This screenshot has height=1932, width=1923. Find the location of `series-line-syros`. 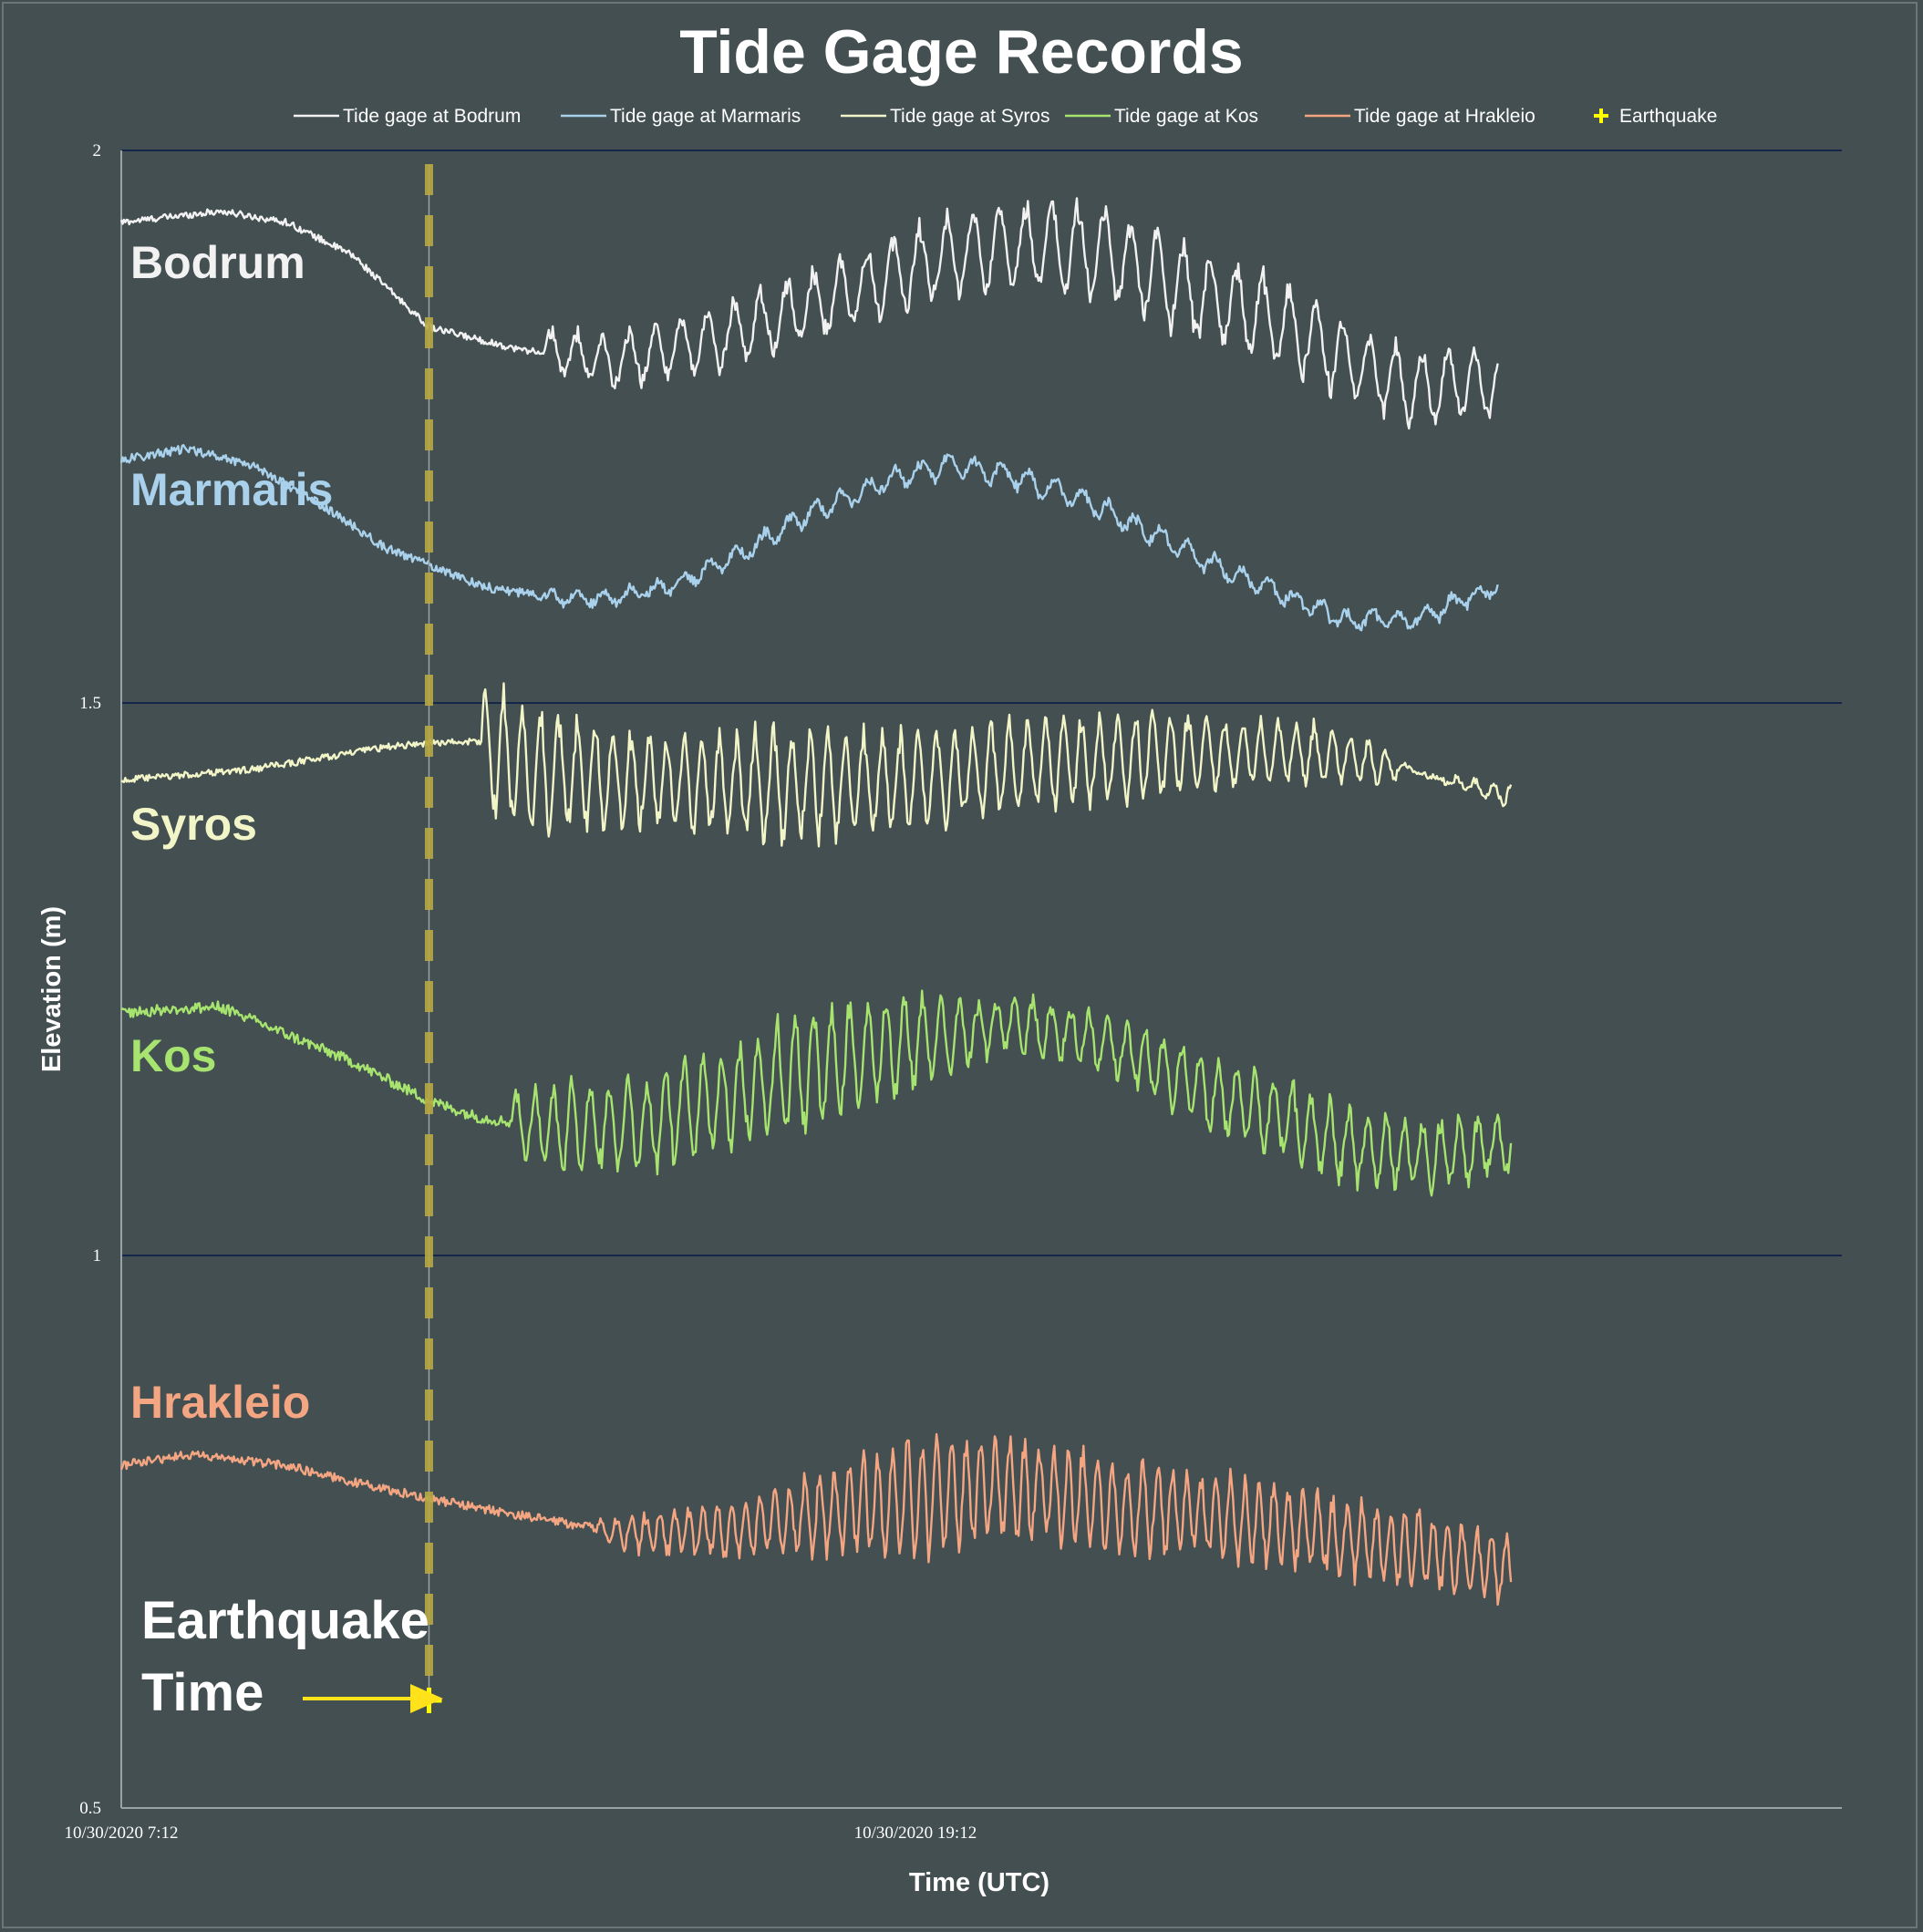

series-line-syros is located at coordinates (817, 765).